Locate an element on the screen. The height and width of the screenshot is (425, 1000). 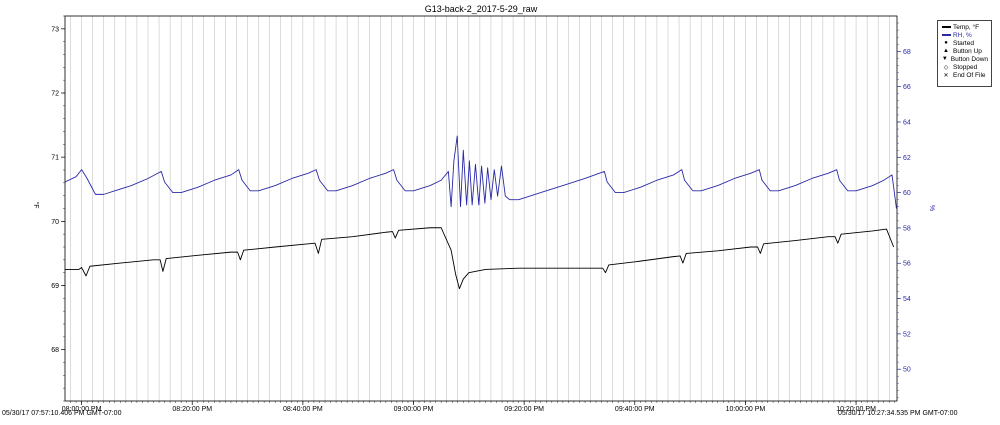
x-axis-tick-label: 10:00:00 PM is located at coordinates (746, 409).